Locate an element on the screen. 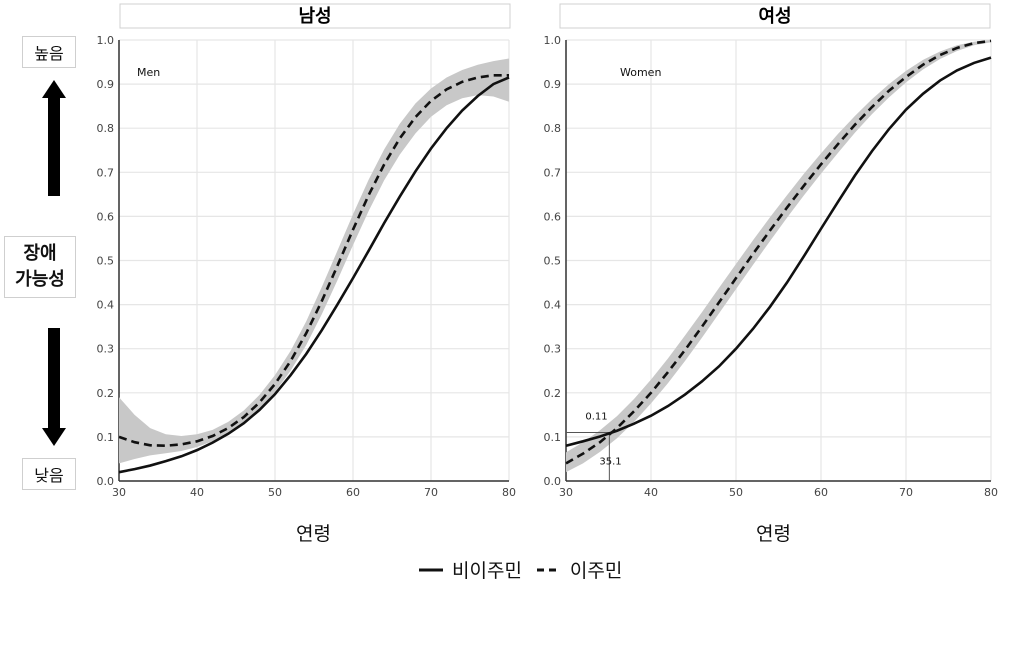 This screenshot has width=1024, height=645. down-arrow-icon is located at coordinates (54, 387).